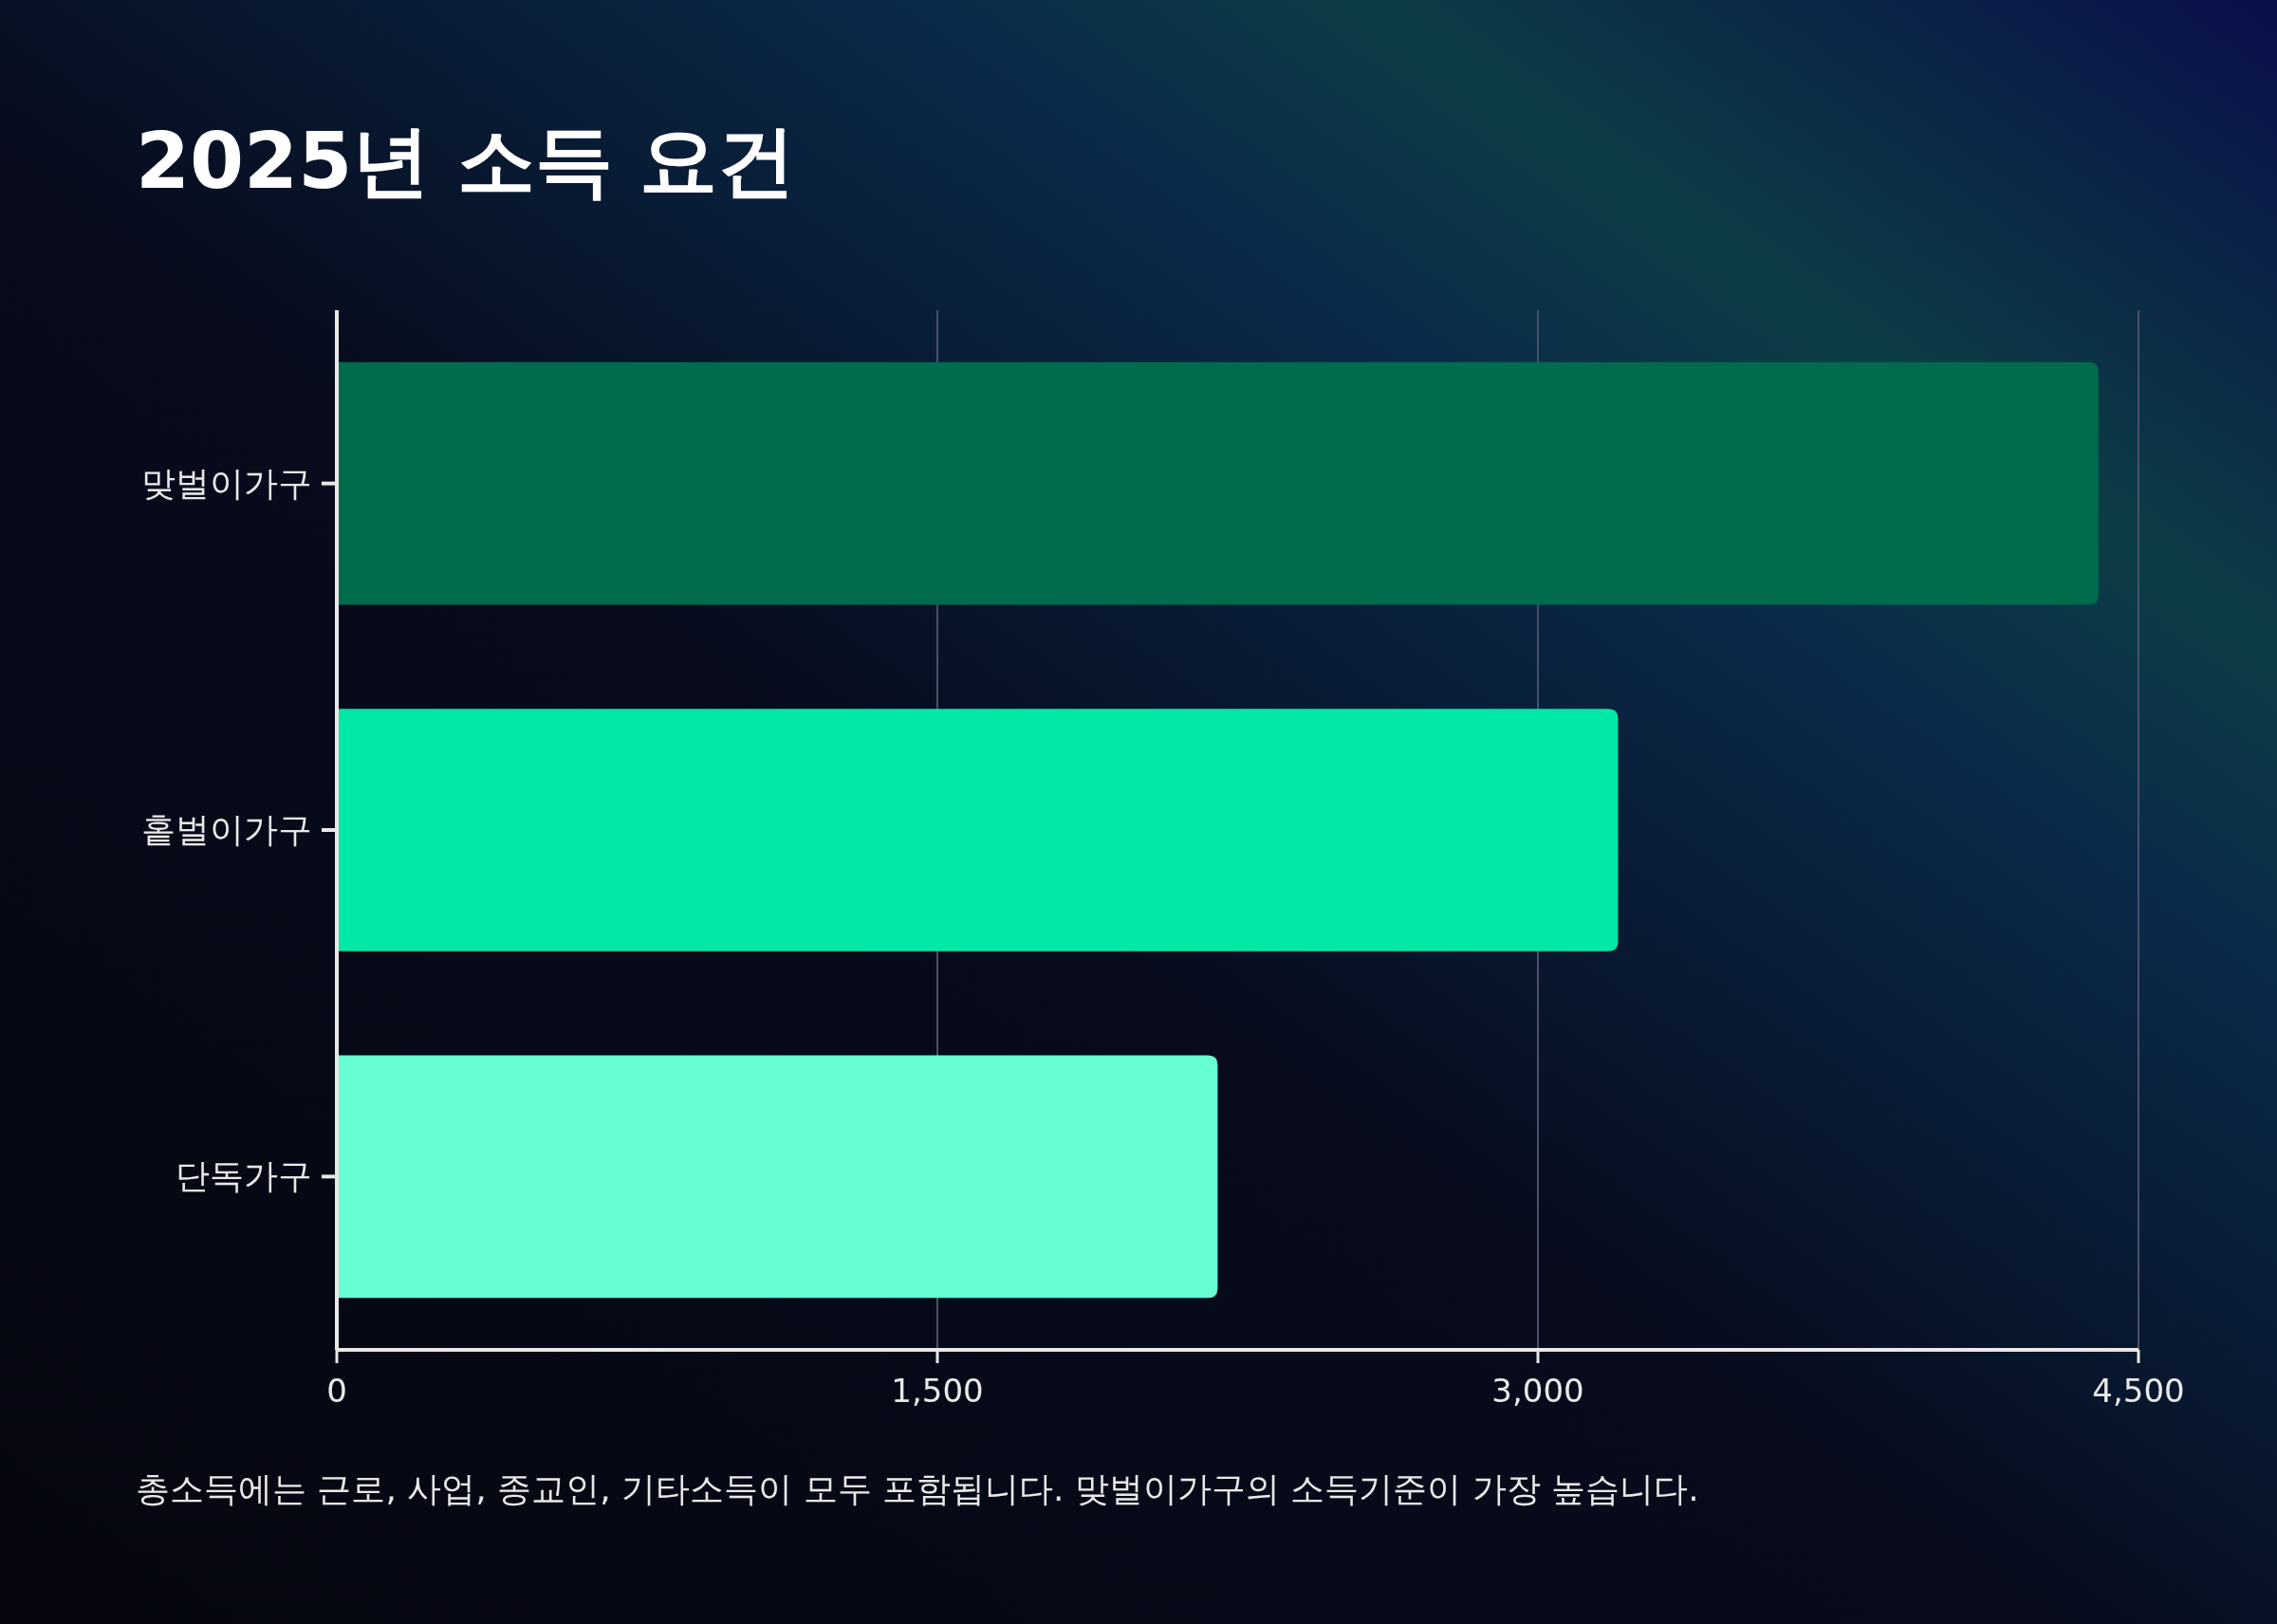  I want to click on y-tick-label: 맞벌이가구, so click(226, 483).